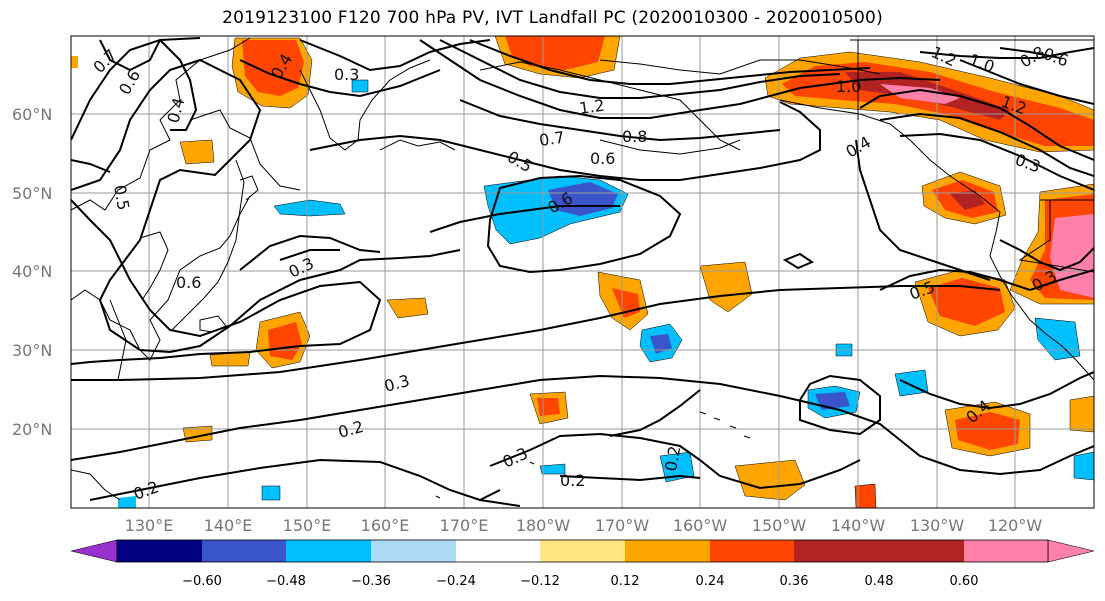  Describe the element at coordinates (552, 139) in the screenshot. I see `contour-label: 0.7` at that location.